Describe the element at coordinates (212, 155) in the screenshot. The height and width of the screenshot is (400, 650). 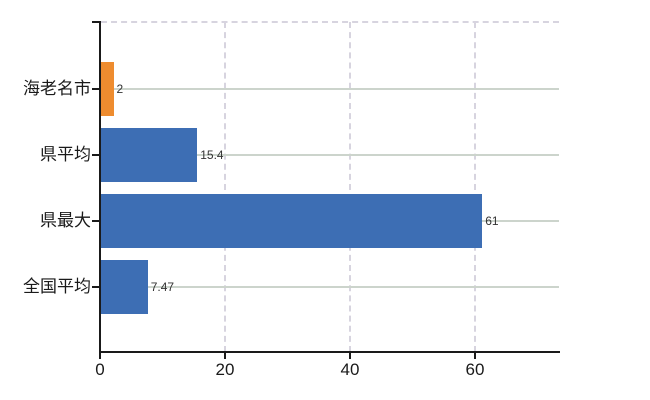
I see `bar-value-label: 15.4` at that location.